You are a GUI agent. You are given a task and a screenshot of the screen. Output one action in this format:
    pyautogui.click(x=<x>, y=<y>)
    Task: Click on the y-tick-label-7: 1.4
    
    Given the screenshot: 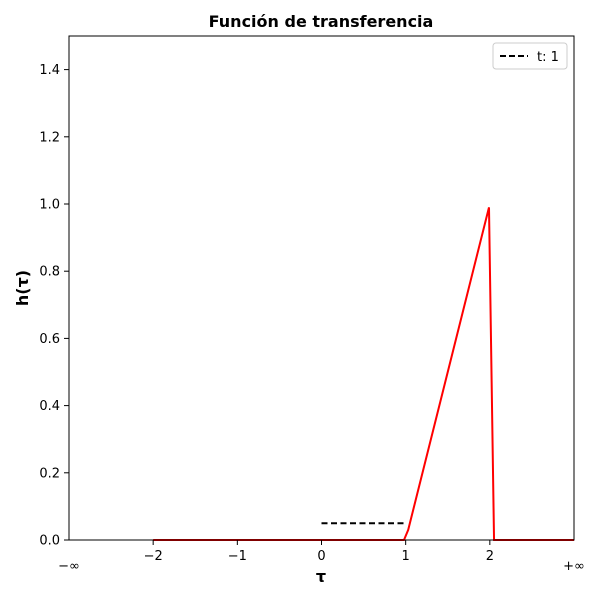 What is the action you would take?
    pyautogui.click(x=49, y=70)
    